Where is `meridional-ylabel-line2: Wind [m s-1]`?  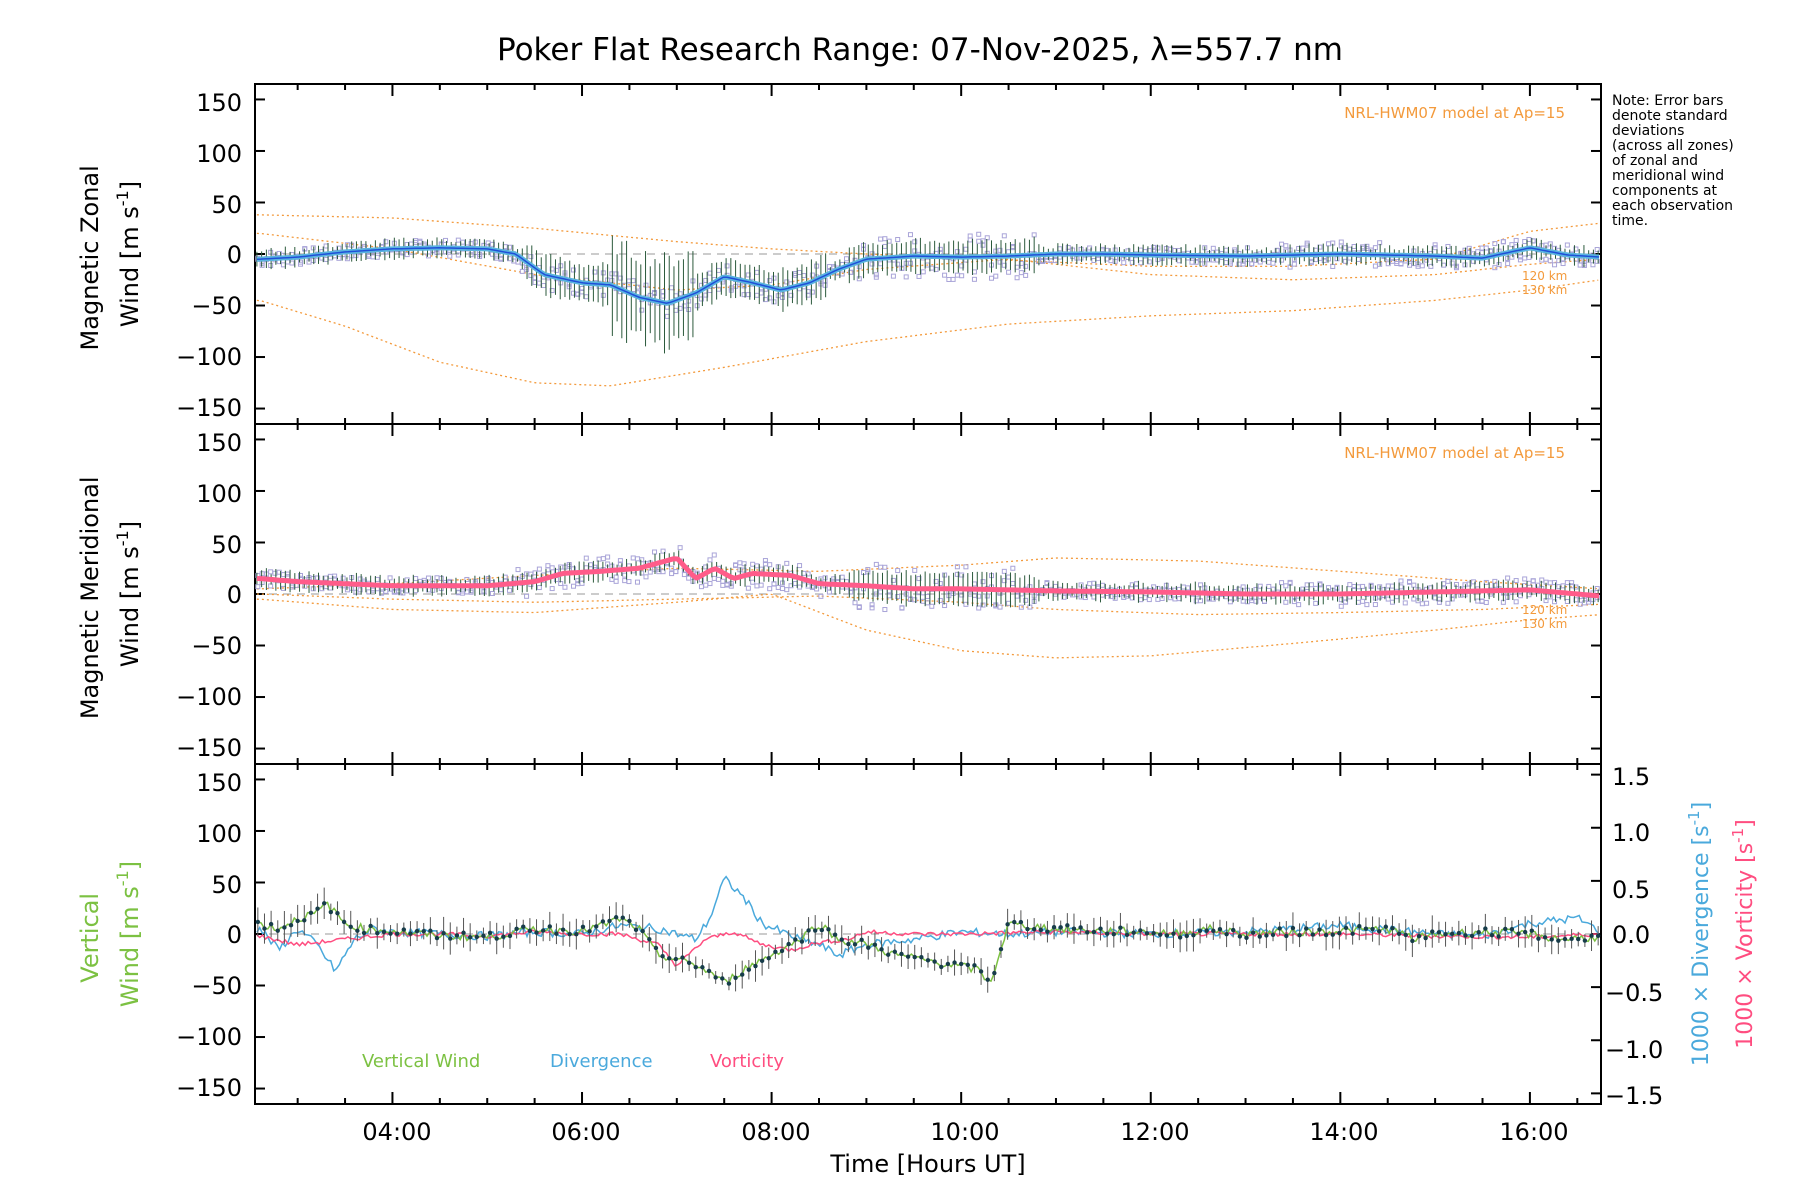
meridional-ylabel-line2: Wind [m s-1] is located at coordinates (128, 594).